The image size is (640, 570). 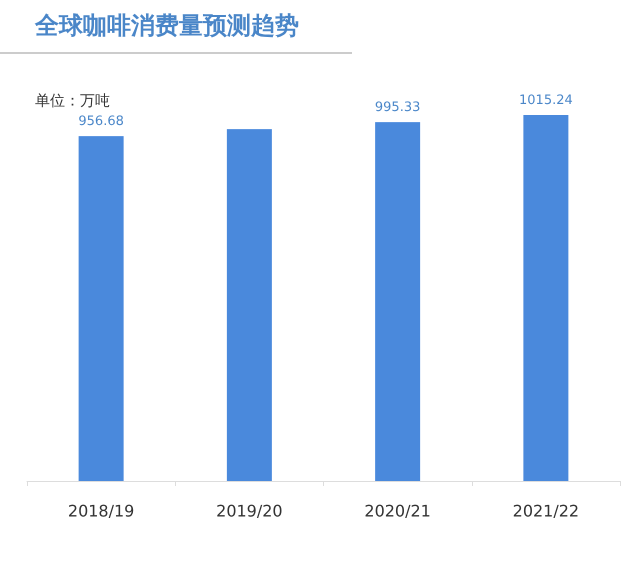 What do you see at coordinates (545, 100) in the screenshot?
I see `data-label: 1015.24` at bounding box center [545, 100].